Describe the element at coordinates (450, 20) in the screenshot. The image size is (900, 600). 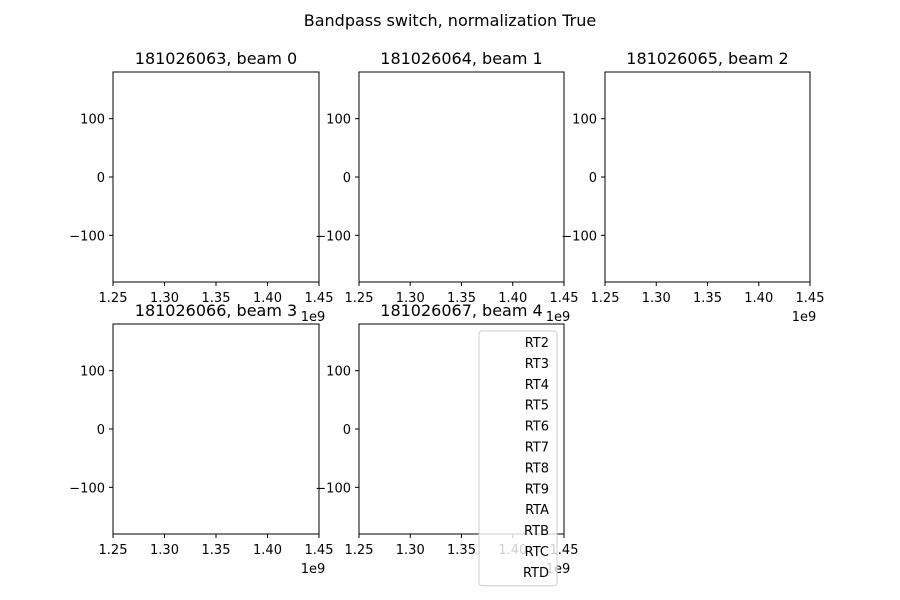
I see `figure-suptitle: Bandpass switch, normalization True` at that location.